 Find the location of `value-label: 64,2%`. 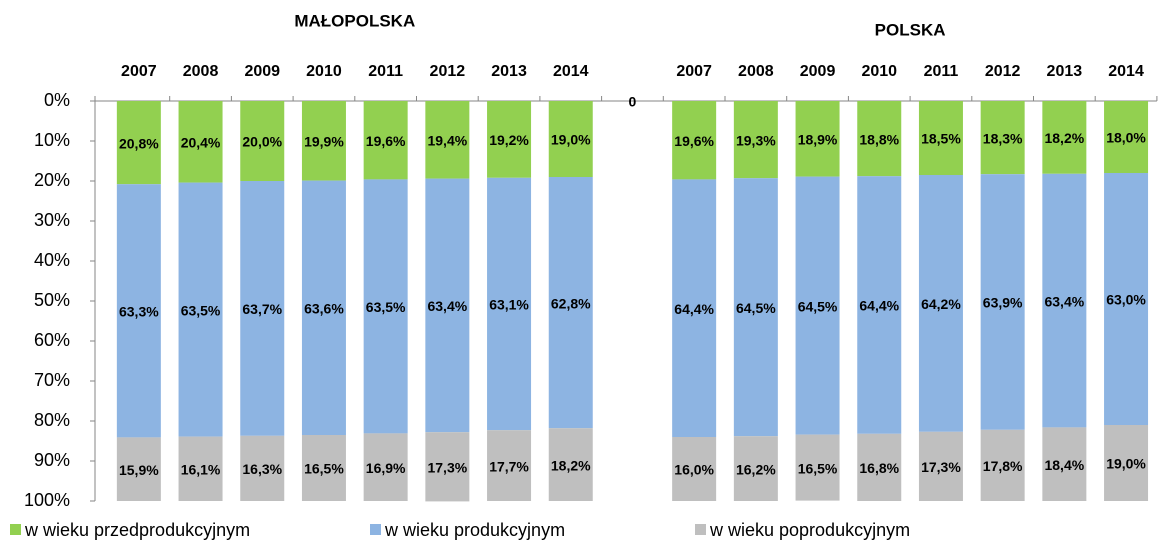

value-label: 64,2% is located at coordinates (941, 304).